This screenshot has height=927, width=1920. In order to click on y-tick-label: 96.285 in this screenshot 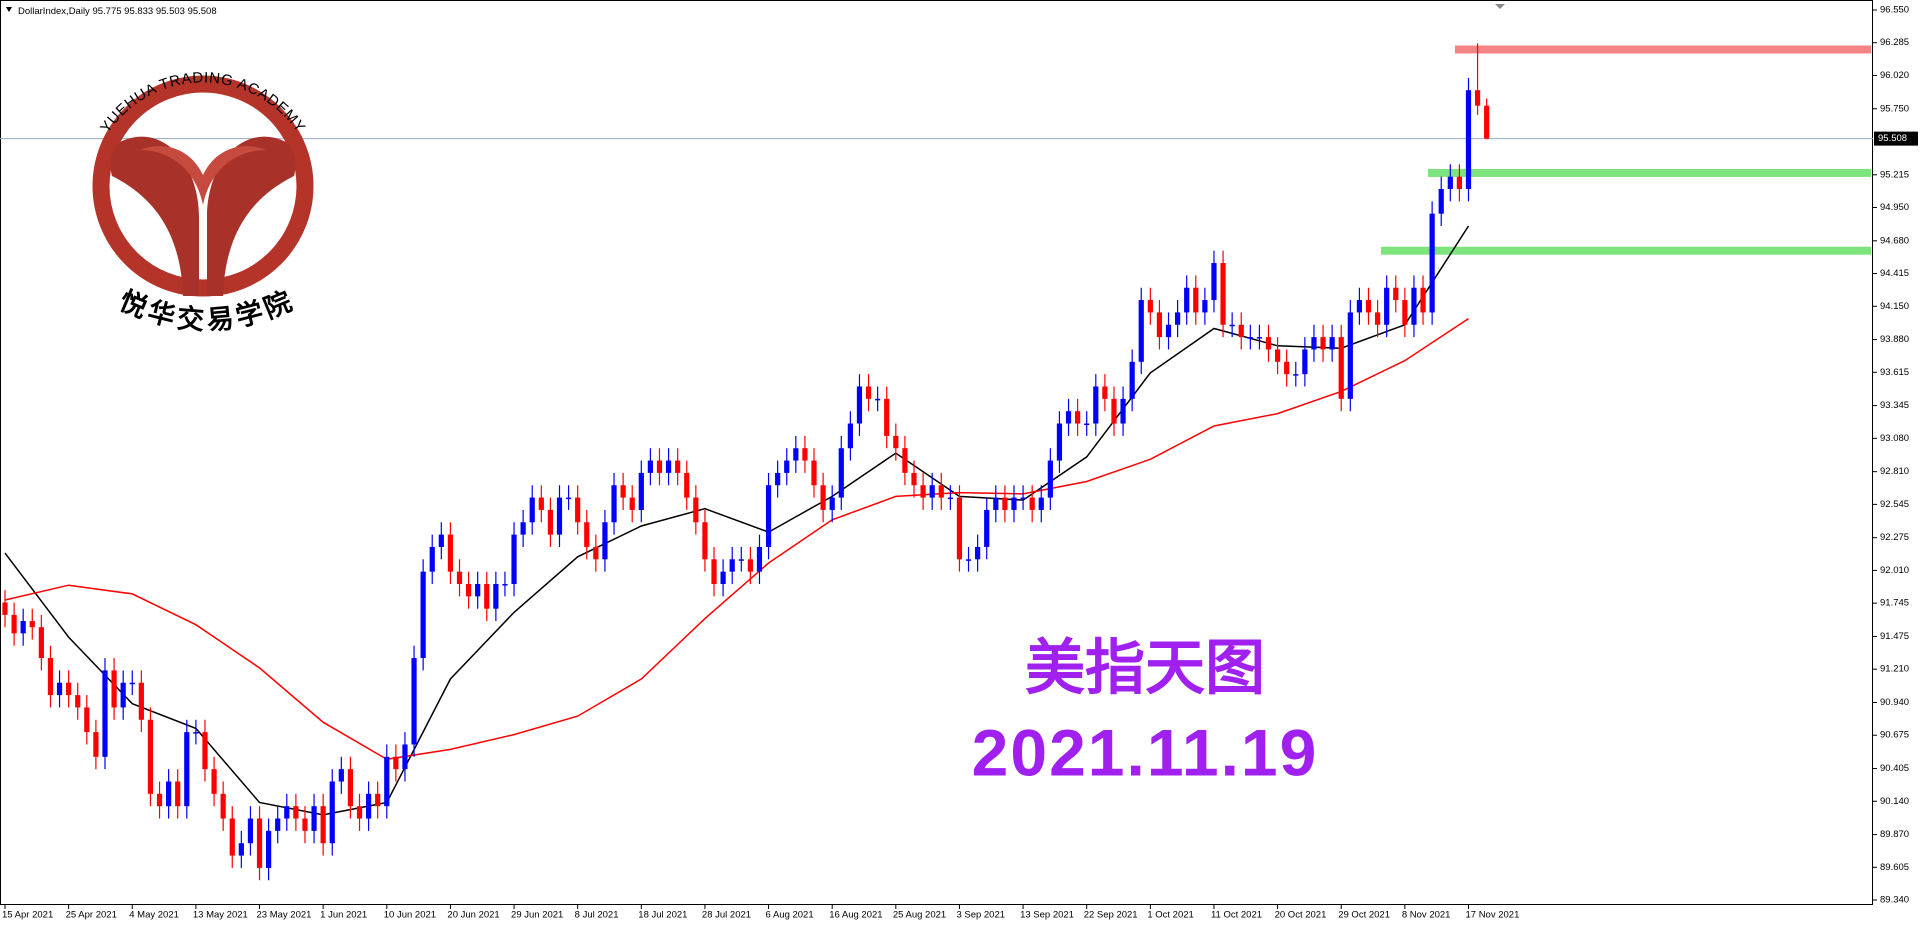, I will do `click(1894, 42)`.